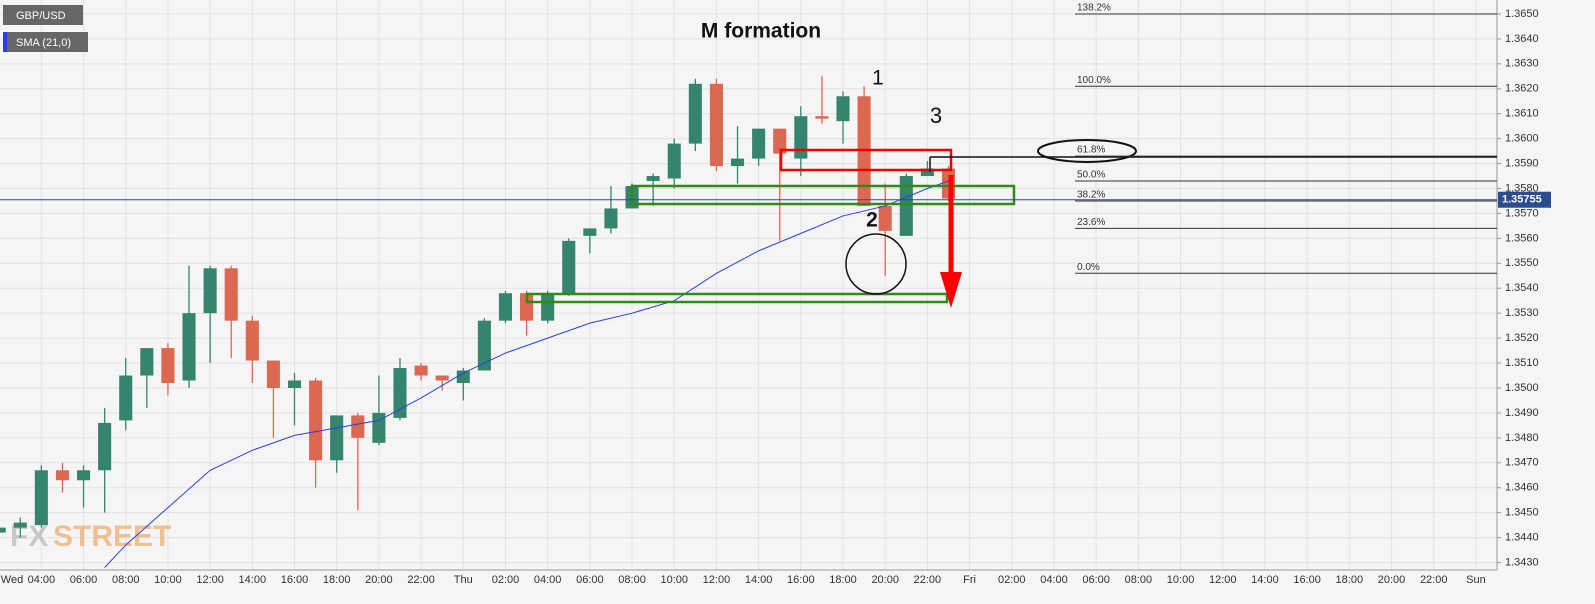 The height and width of the screenshot is (604, 1595). Describe the element at coordinates (1522, 363) in the screenshot. I see `y-tick-label: 1.3510` at that location.